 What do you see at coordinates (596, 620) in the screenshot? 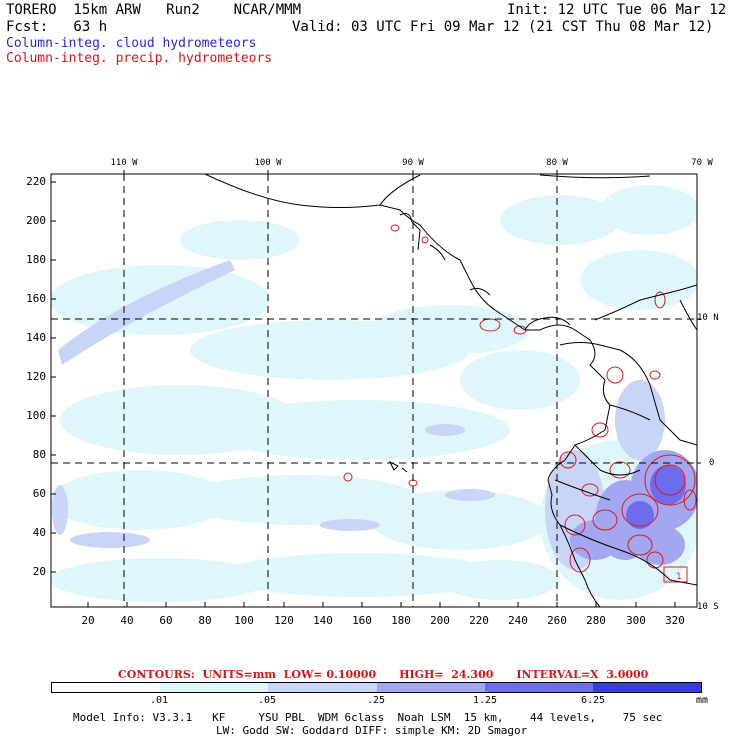
I see `x-tick: 280` at bounding box center [596, 620].